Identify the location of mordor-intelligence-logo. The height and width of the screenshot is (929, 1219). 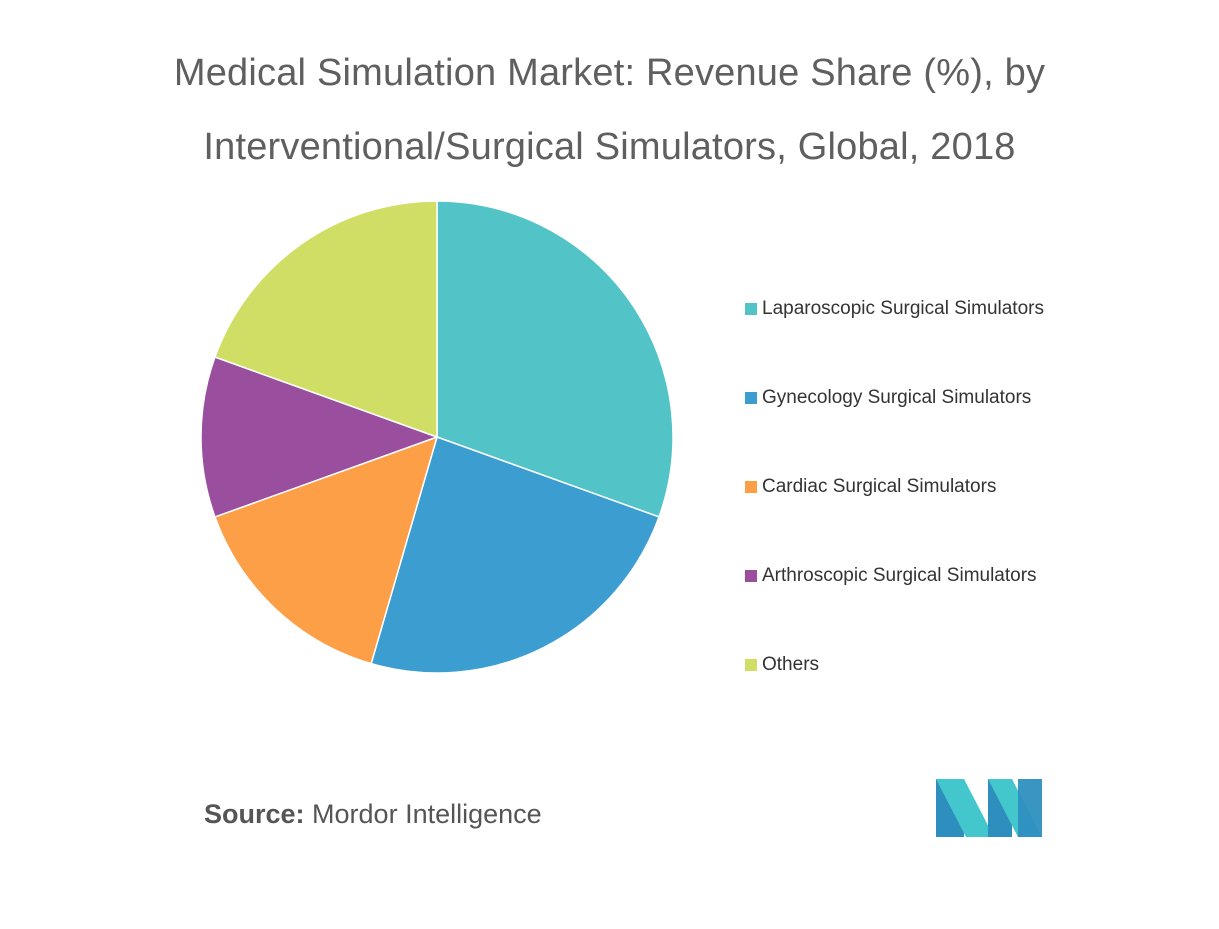
(989, 808).